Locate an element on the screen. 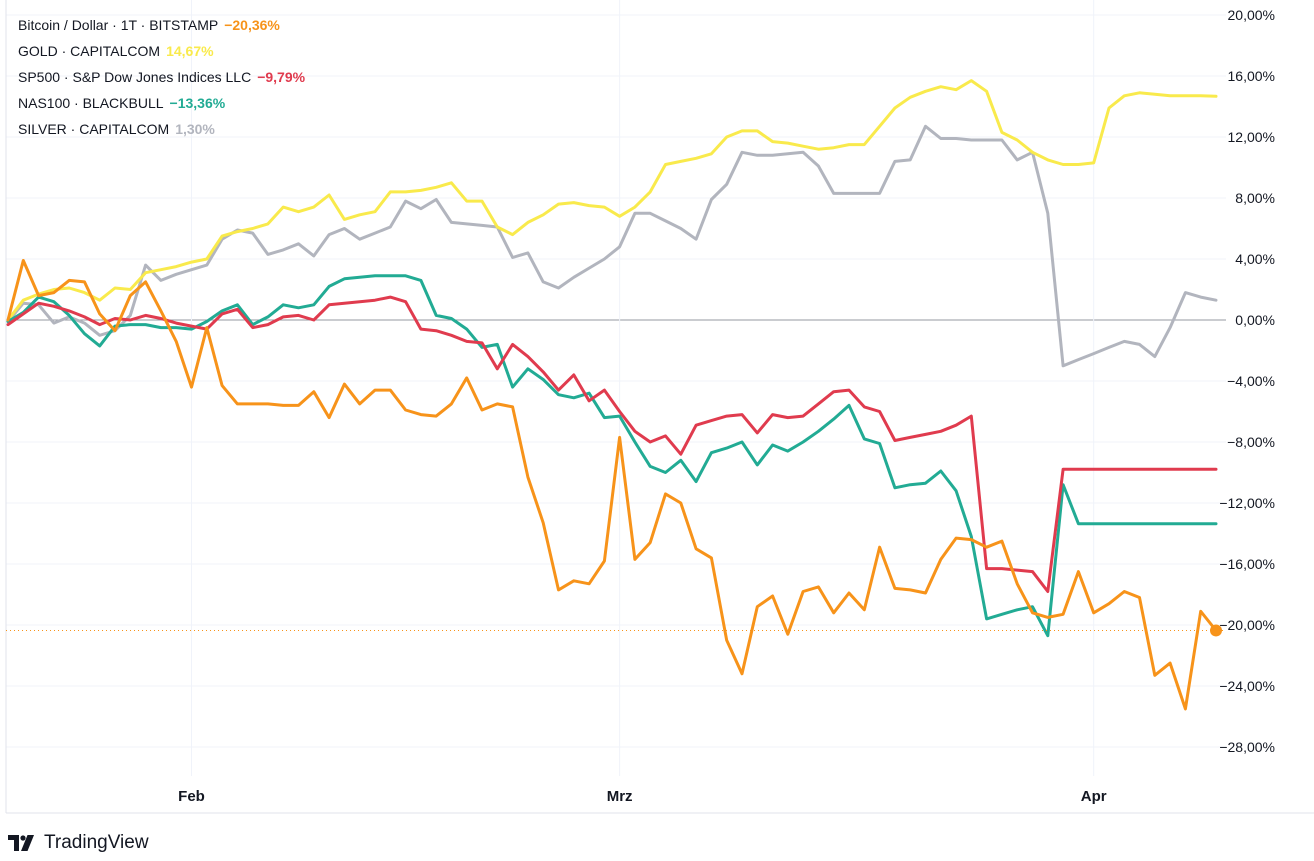 The height and width of the screenshot is (861, 1314). legend-series-name: SILVER · CAPITALCOM is located at coordinates (94, 129).